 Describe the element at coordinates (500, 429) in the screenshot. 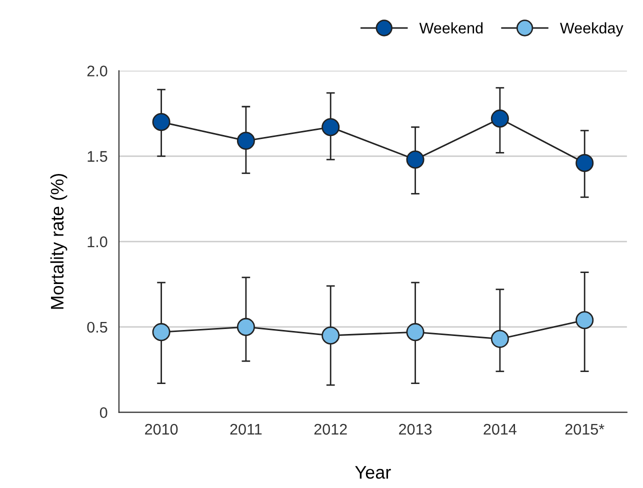

I see `x-tick-label: 2014` at that location.